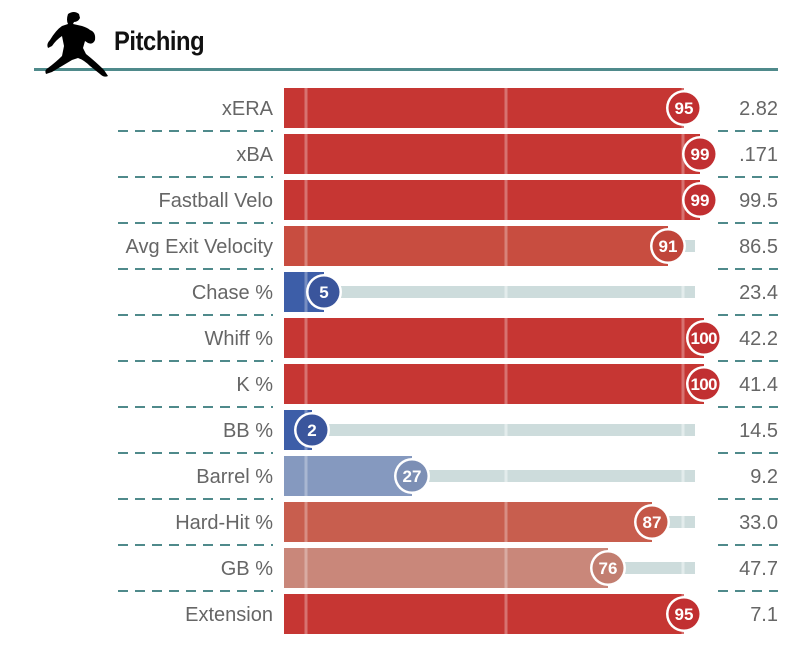  Describe the element at coordinates (247, 569) in the screenshot. I see `metric-label: GB %` at that location.